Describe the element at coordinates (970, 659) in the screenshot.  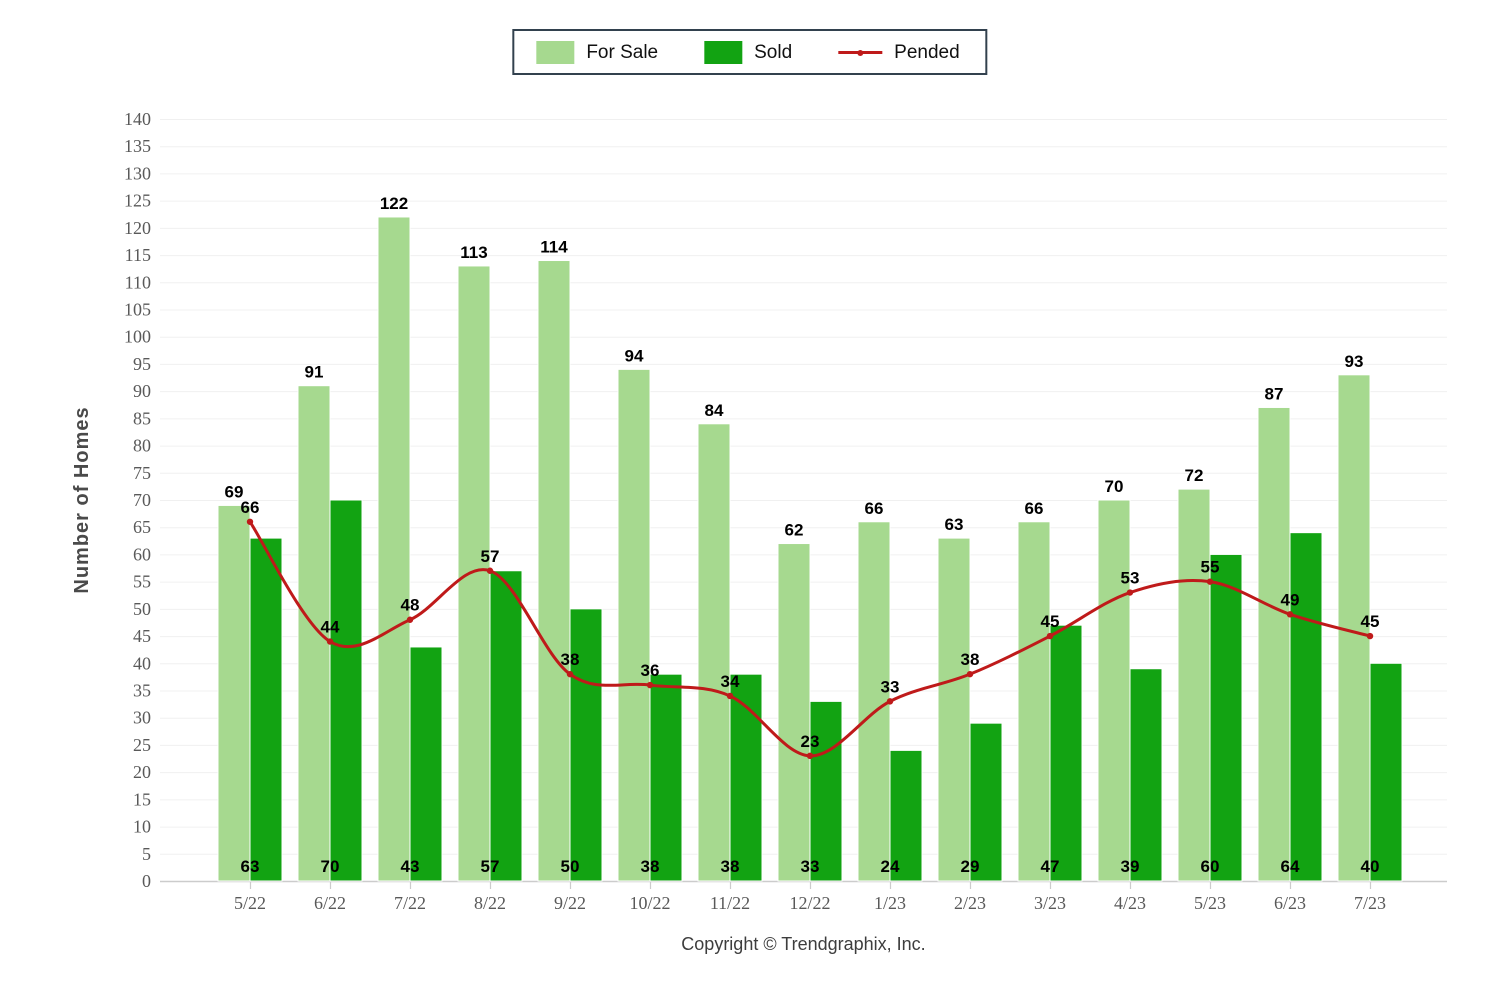
I see `pended-value-label: 38` at that location.